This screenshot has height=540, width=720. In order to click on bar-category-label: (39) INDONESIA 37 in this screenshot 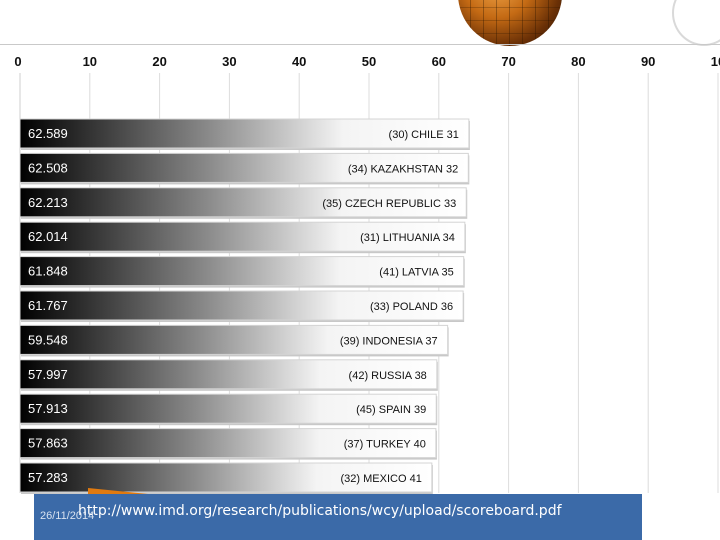, I will do `click(389, 341)`.